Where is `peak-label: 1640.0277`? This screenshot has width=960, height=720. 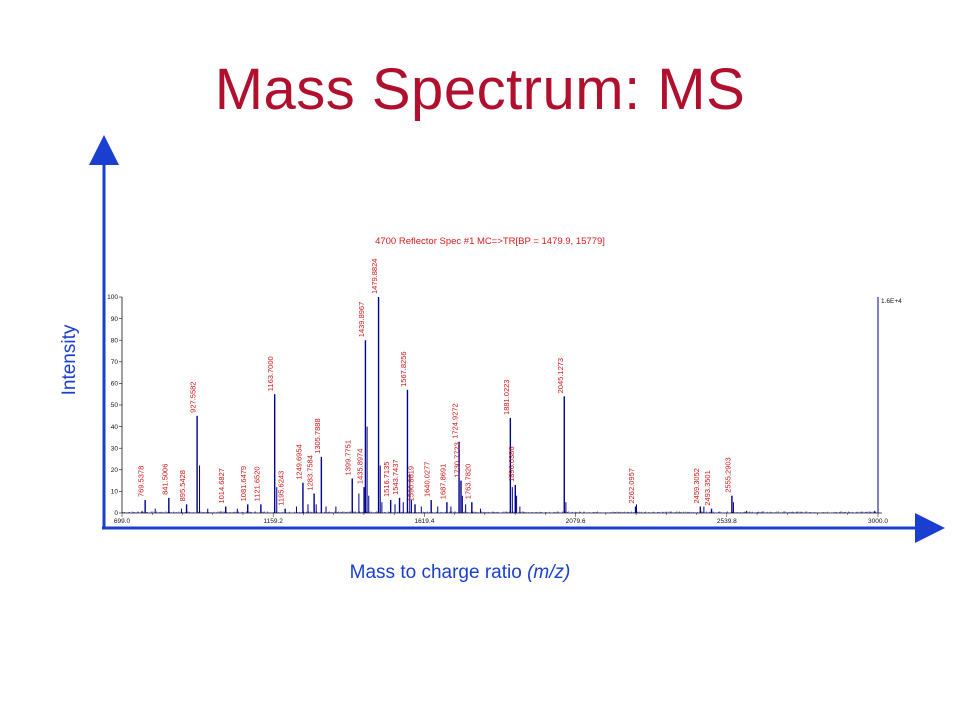 peak-label: 1640.0277 is located at coordinates (427, 479).